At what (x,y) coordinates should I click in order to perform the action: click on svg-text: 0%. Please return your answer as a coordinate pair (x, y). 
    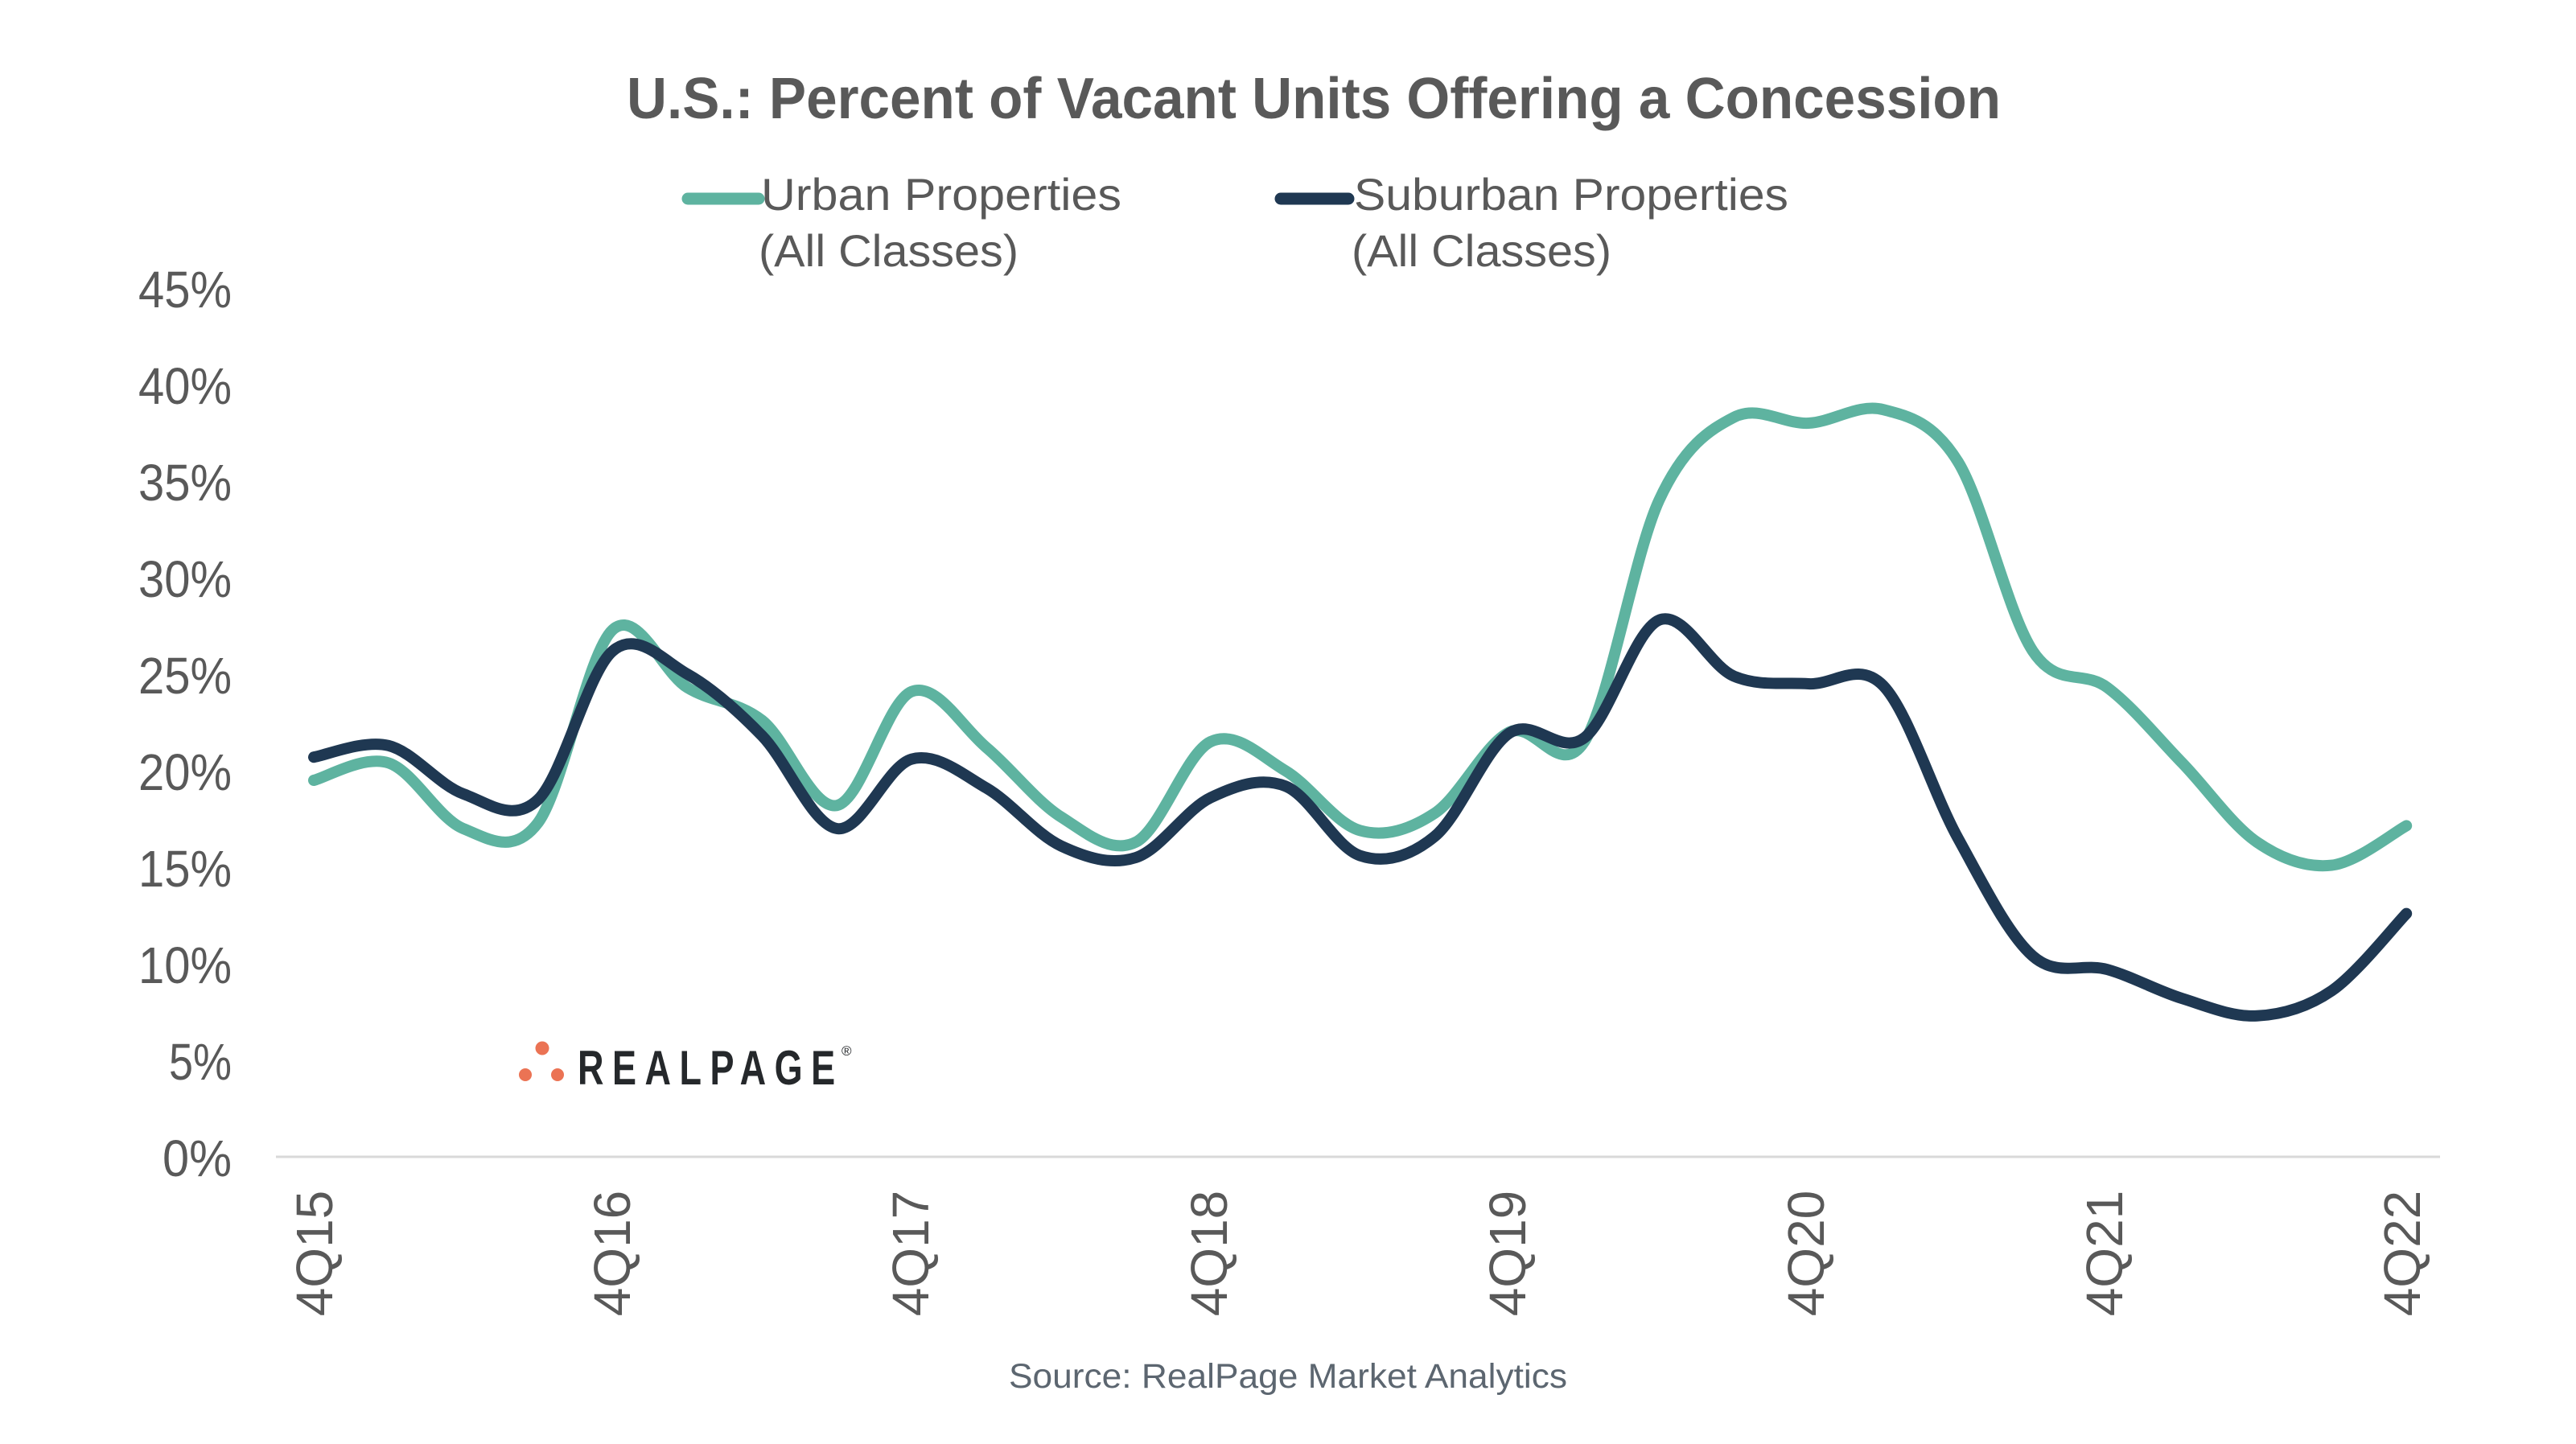
    Looking at the image, I should click on (197, 1158).